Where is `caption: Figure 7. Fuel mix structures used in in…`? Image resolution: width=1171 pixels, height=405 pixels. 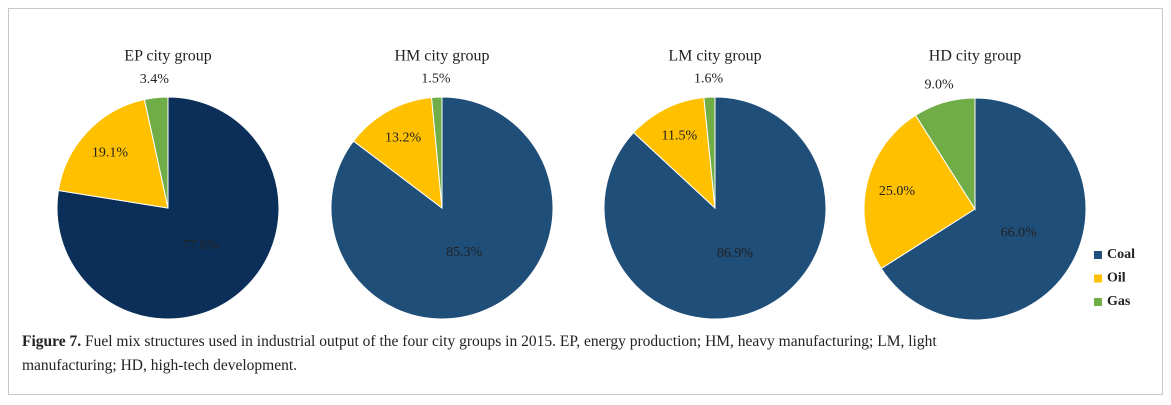 caption: Figure 7. Fuel mix structures used in in… is located at coordinates (522, 354).